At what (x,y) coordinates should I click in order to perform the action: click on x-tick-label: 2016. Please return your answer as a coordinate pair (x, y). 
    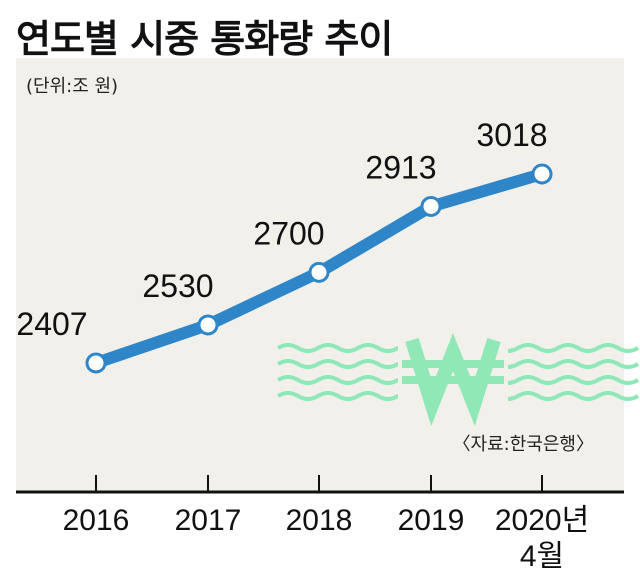
    Looking at the image, I should click on (96, 520).